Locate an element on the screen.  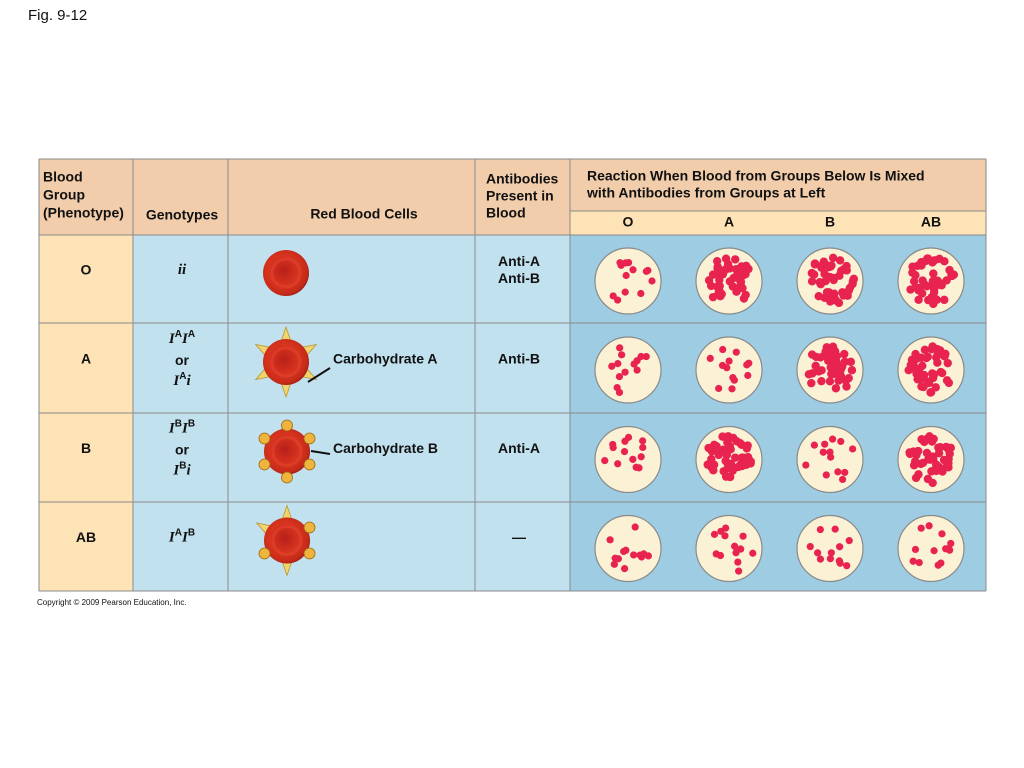
genotype-line: or is located at coordinates (182, 449).